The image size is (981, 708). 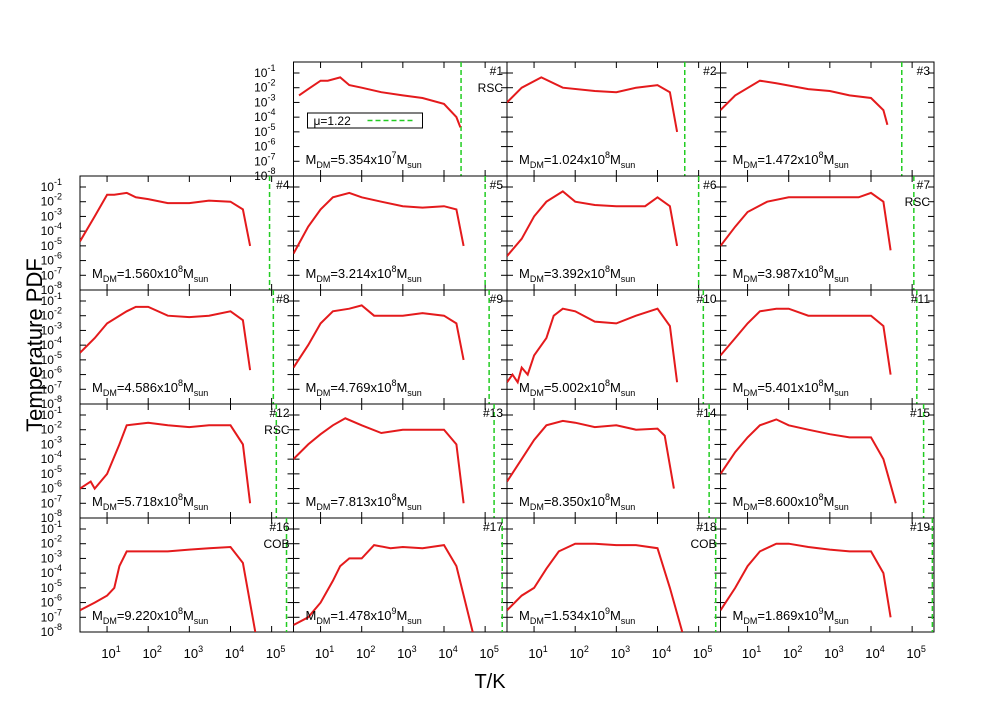 What do you see at coordinates (110, 652) in the screenshot?
I see `x-tick-label: 10¹` at bounding box center [110, 652].